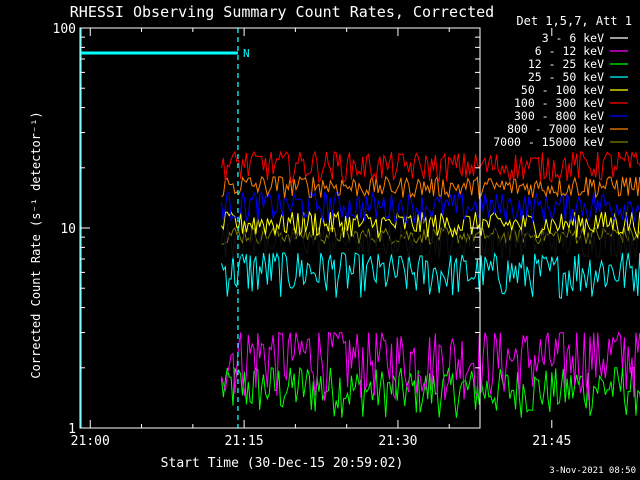 Image resolution: width=640 pixels, height=480 pixels. Describe the element at coordinates (555, 129) in the screenshot. I see `legend-entry-label: 800 - 7000 keV` at that location.